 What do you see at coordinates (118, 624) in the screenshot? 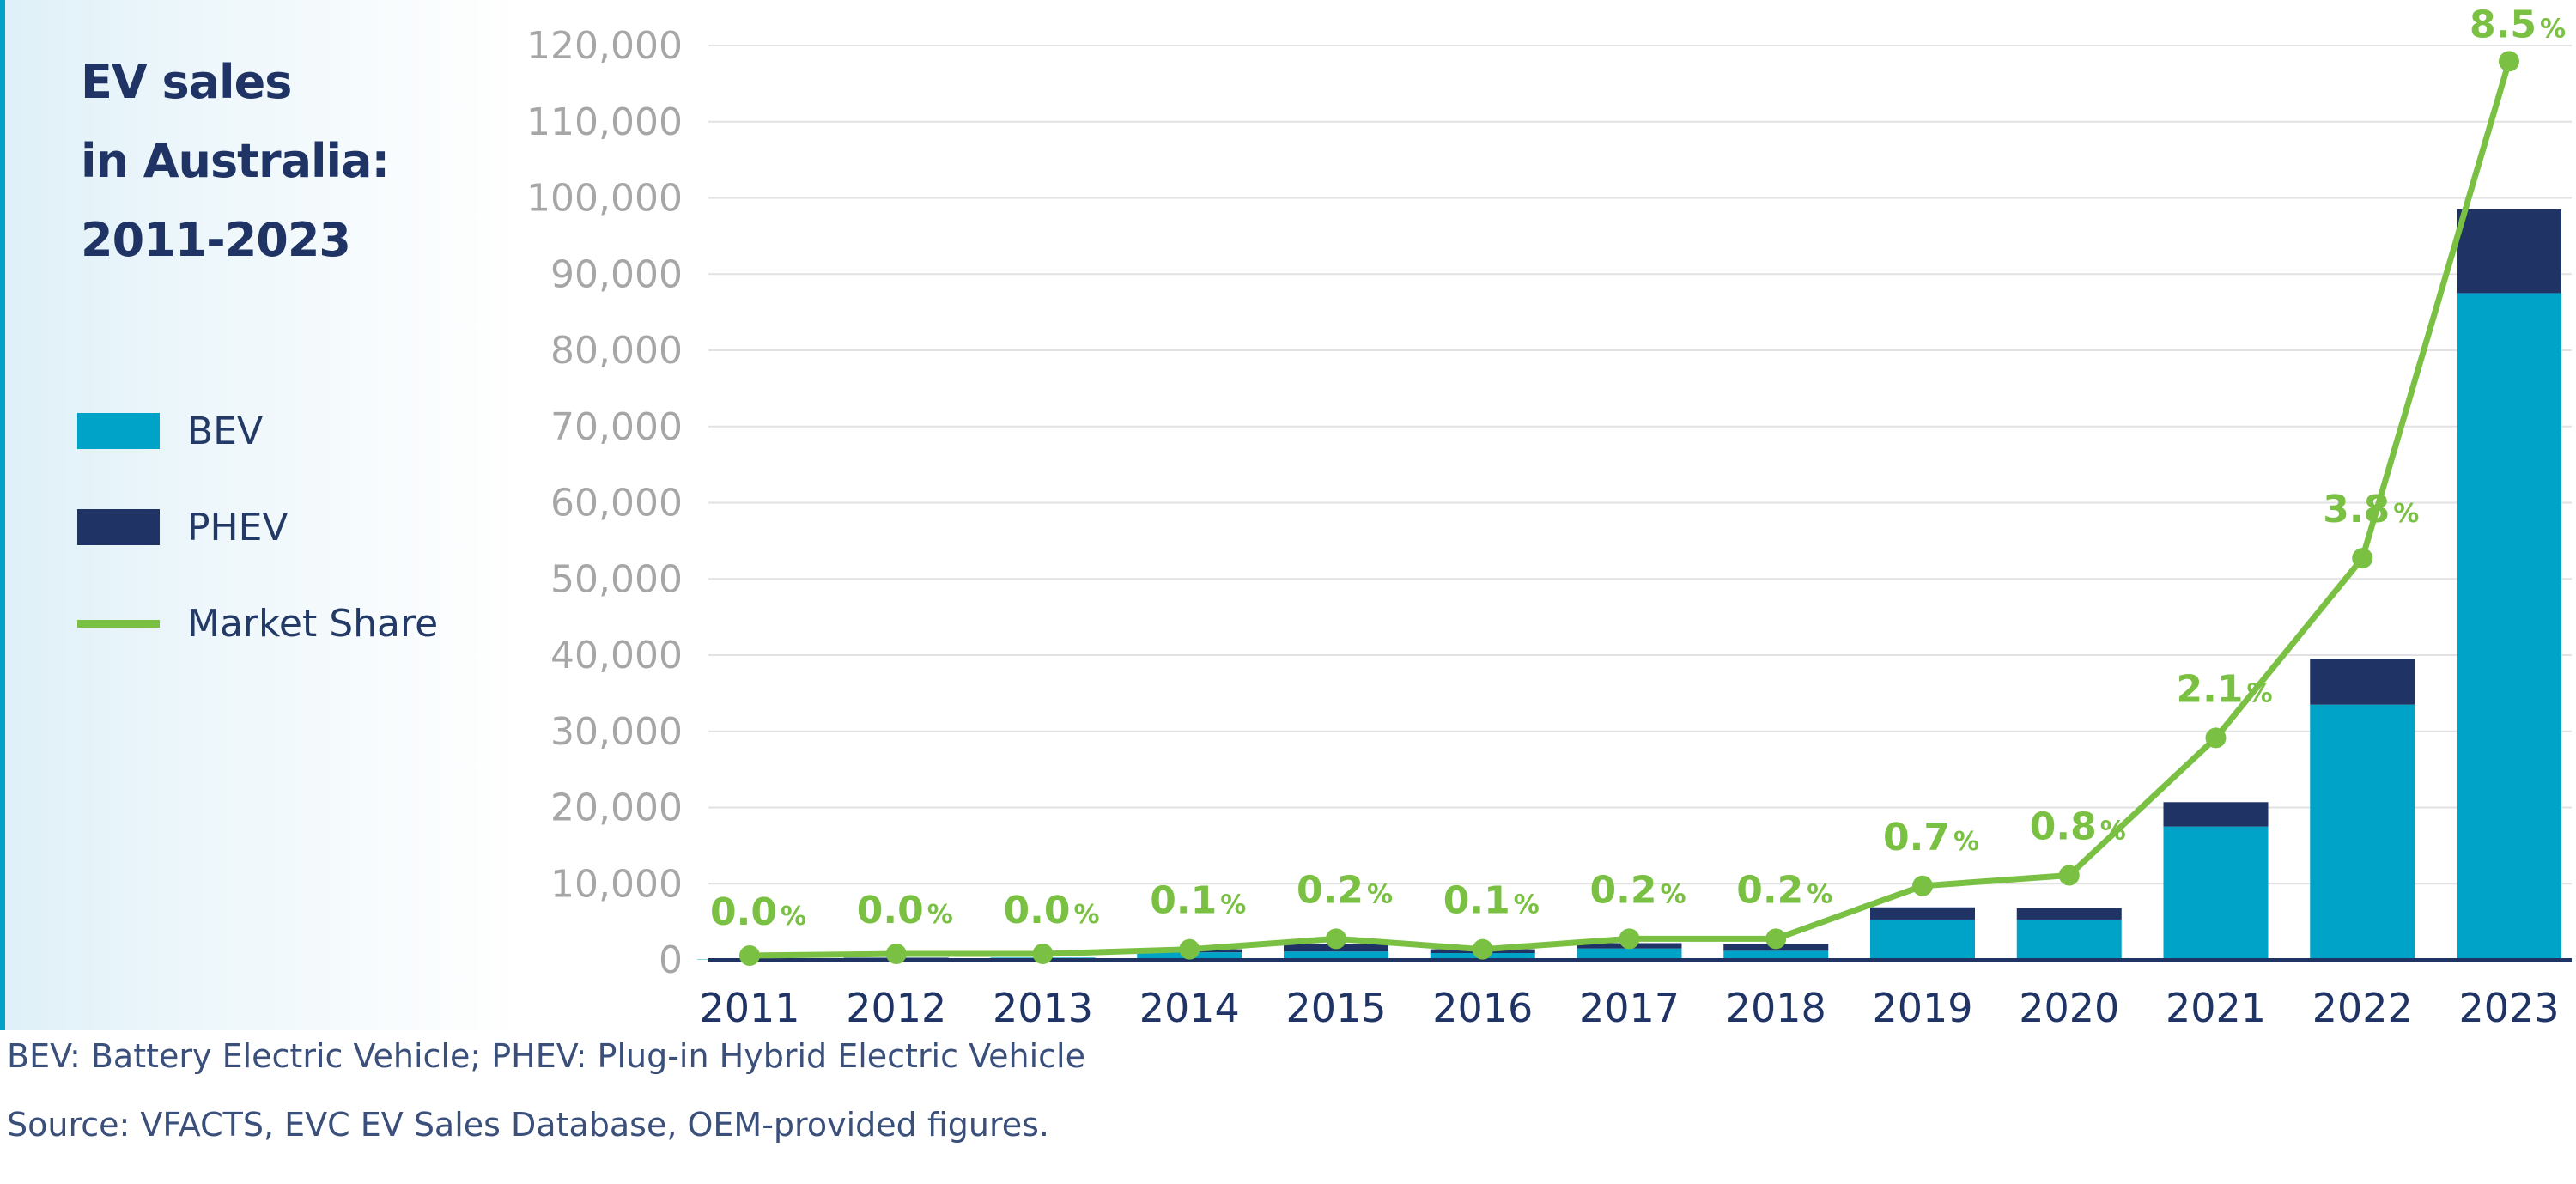
I see `market-share-line-swatch` at bounding box center [118, 624].